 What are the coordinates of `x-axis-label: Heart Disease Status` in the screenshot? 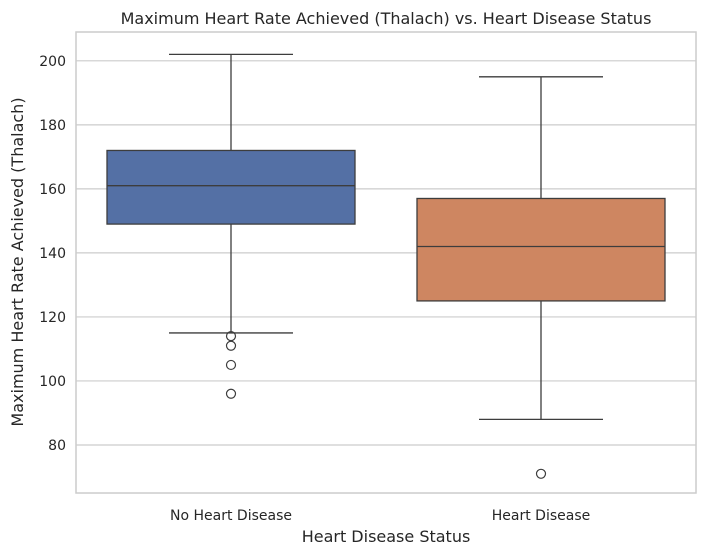 It's located at (386, 536).